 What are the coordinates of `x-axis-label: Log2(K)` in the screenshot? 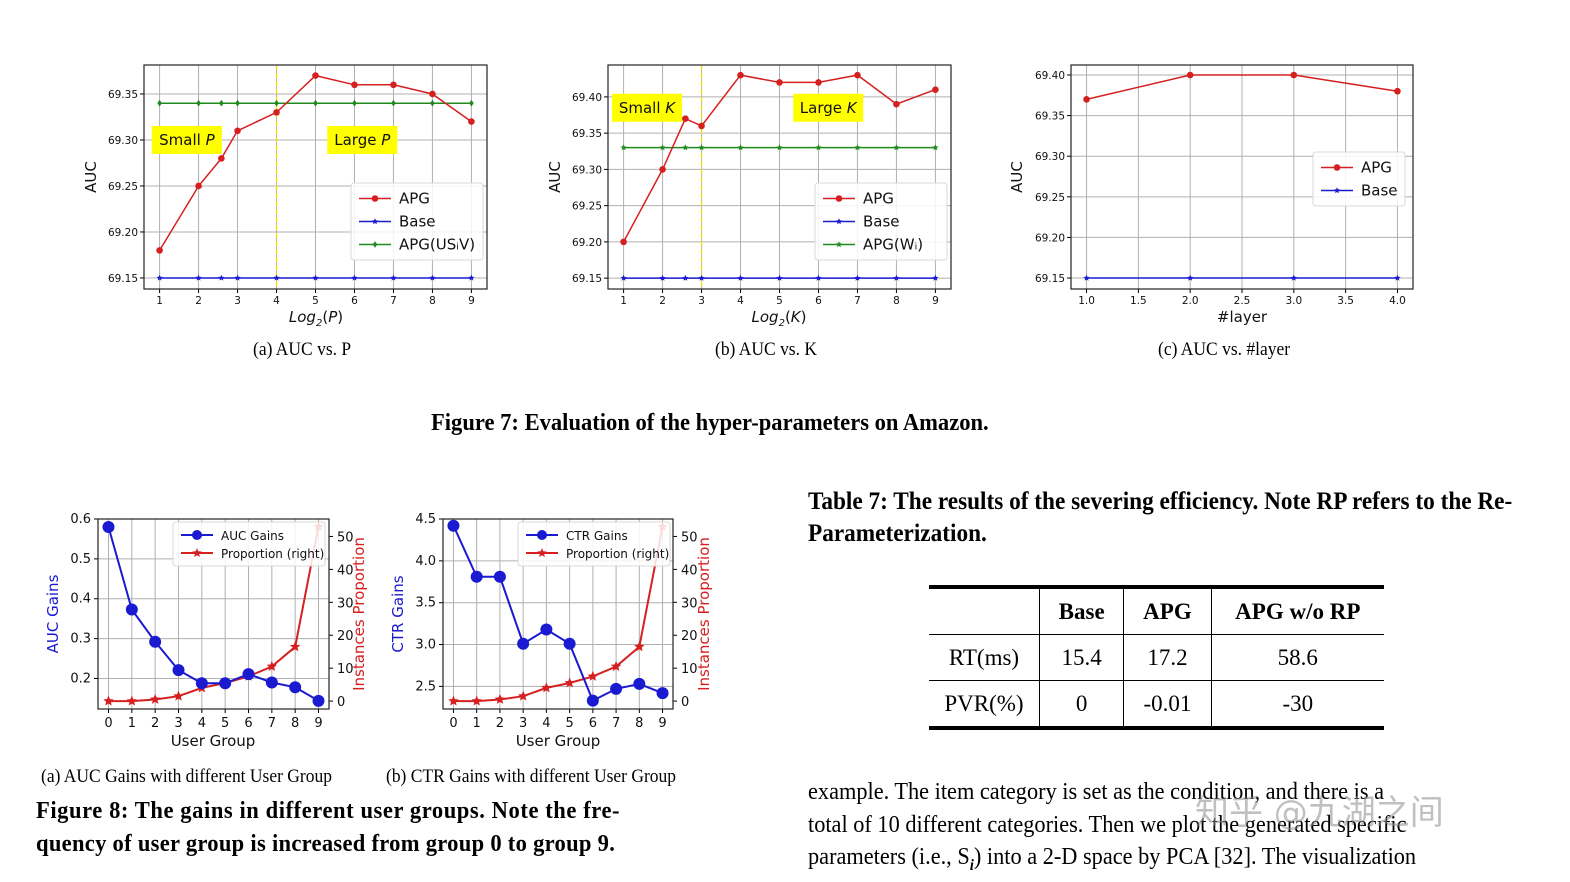 It's located at (779, 318).